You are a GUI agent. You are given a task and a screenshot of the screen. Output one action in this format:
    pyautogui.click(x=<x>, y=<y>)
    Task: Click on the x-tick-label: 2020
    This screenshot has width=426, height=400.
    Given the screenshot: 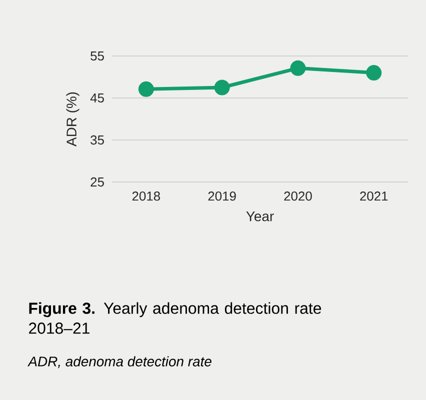 What is the action you would take?
    pyautogui.click(x=298, y=196)
    